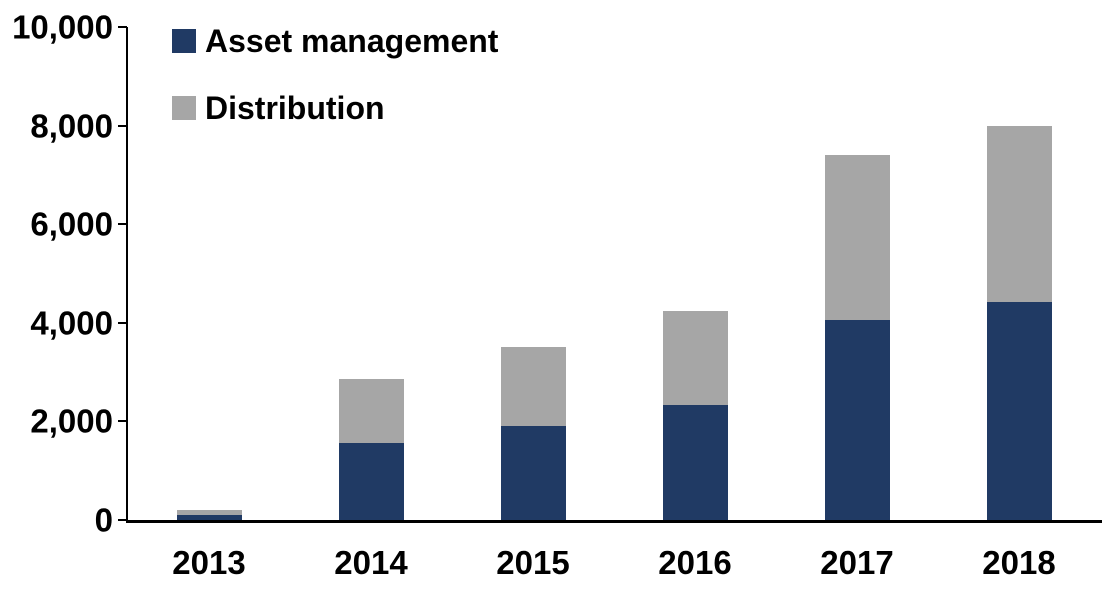 This screenshot has width=1102, height=594. Describe the element at coordinates (371, 562) in the screenshot. I see `x-axis-label: 2014` at that location.